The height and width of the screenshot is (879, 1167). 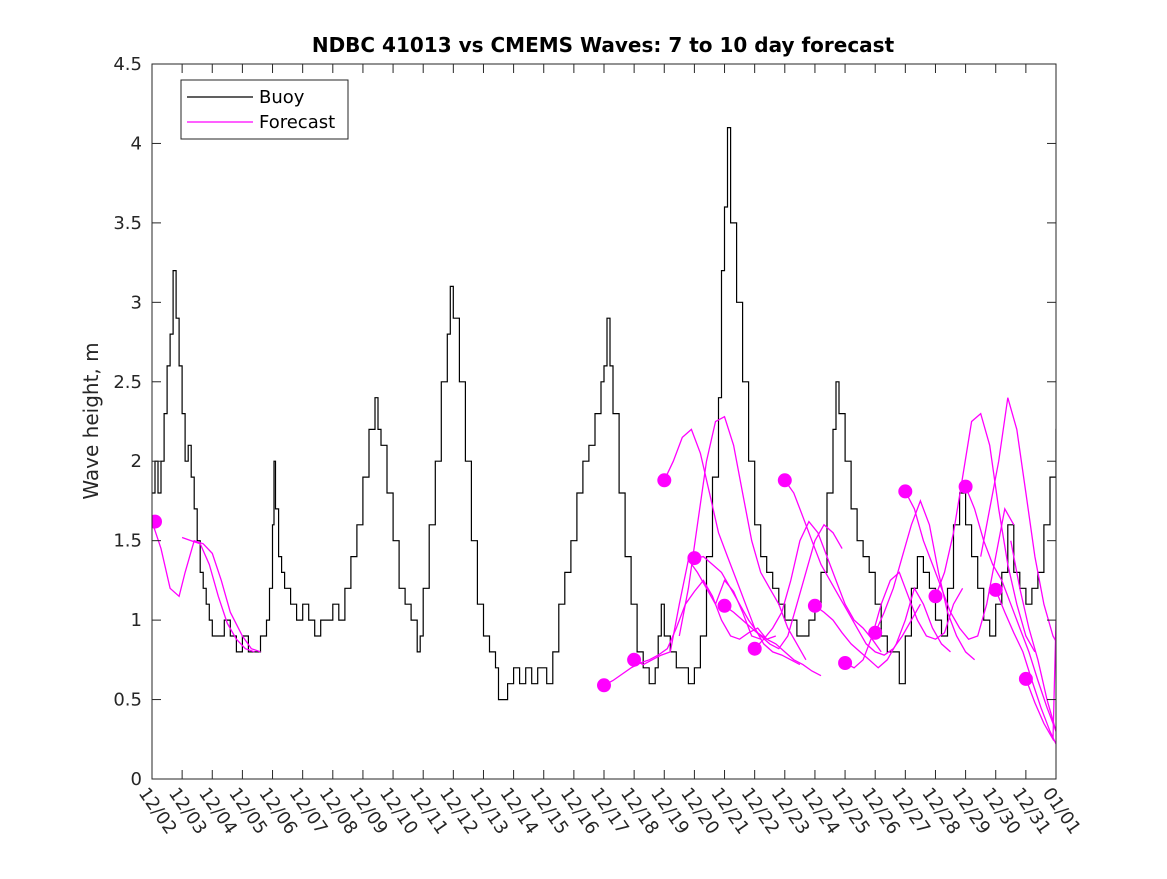 What do you see at coordinates (297, 122) in the screenshot?
I see `legend-label-1: Forecast` at bounding box center [297, 122].